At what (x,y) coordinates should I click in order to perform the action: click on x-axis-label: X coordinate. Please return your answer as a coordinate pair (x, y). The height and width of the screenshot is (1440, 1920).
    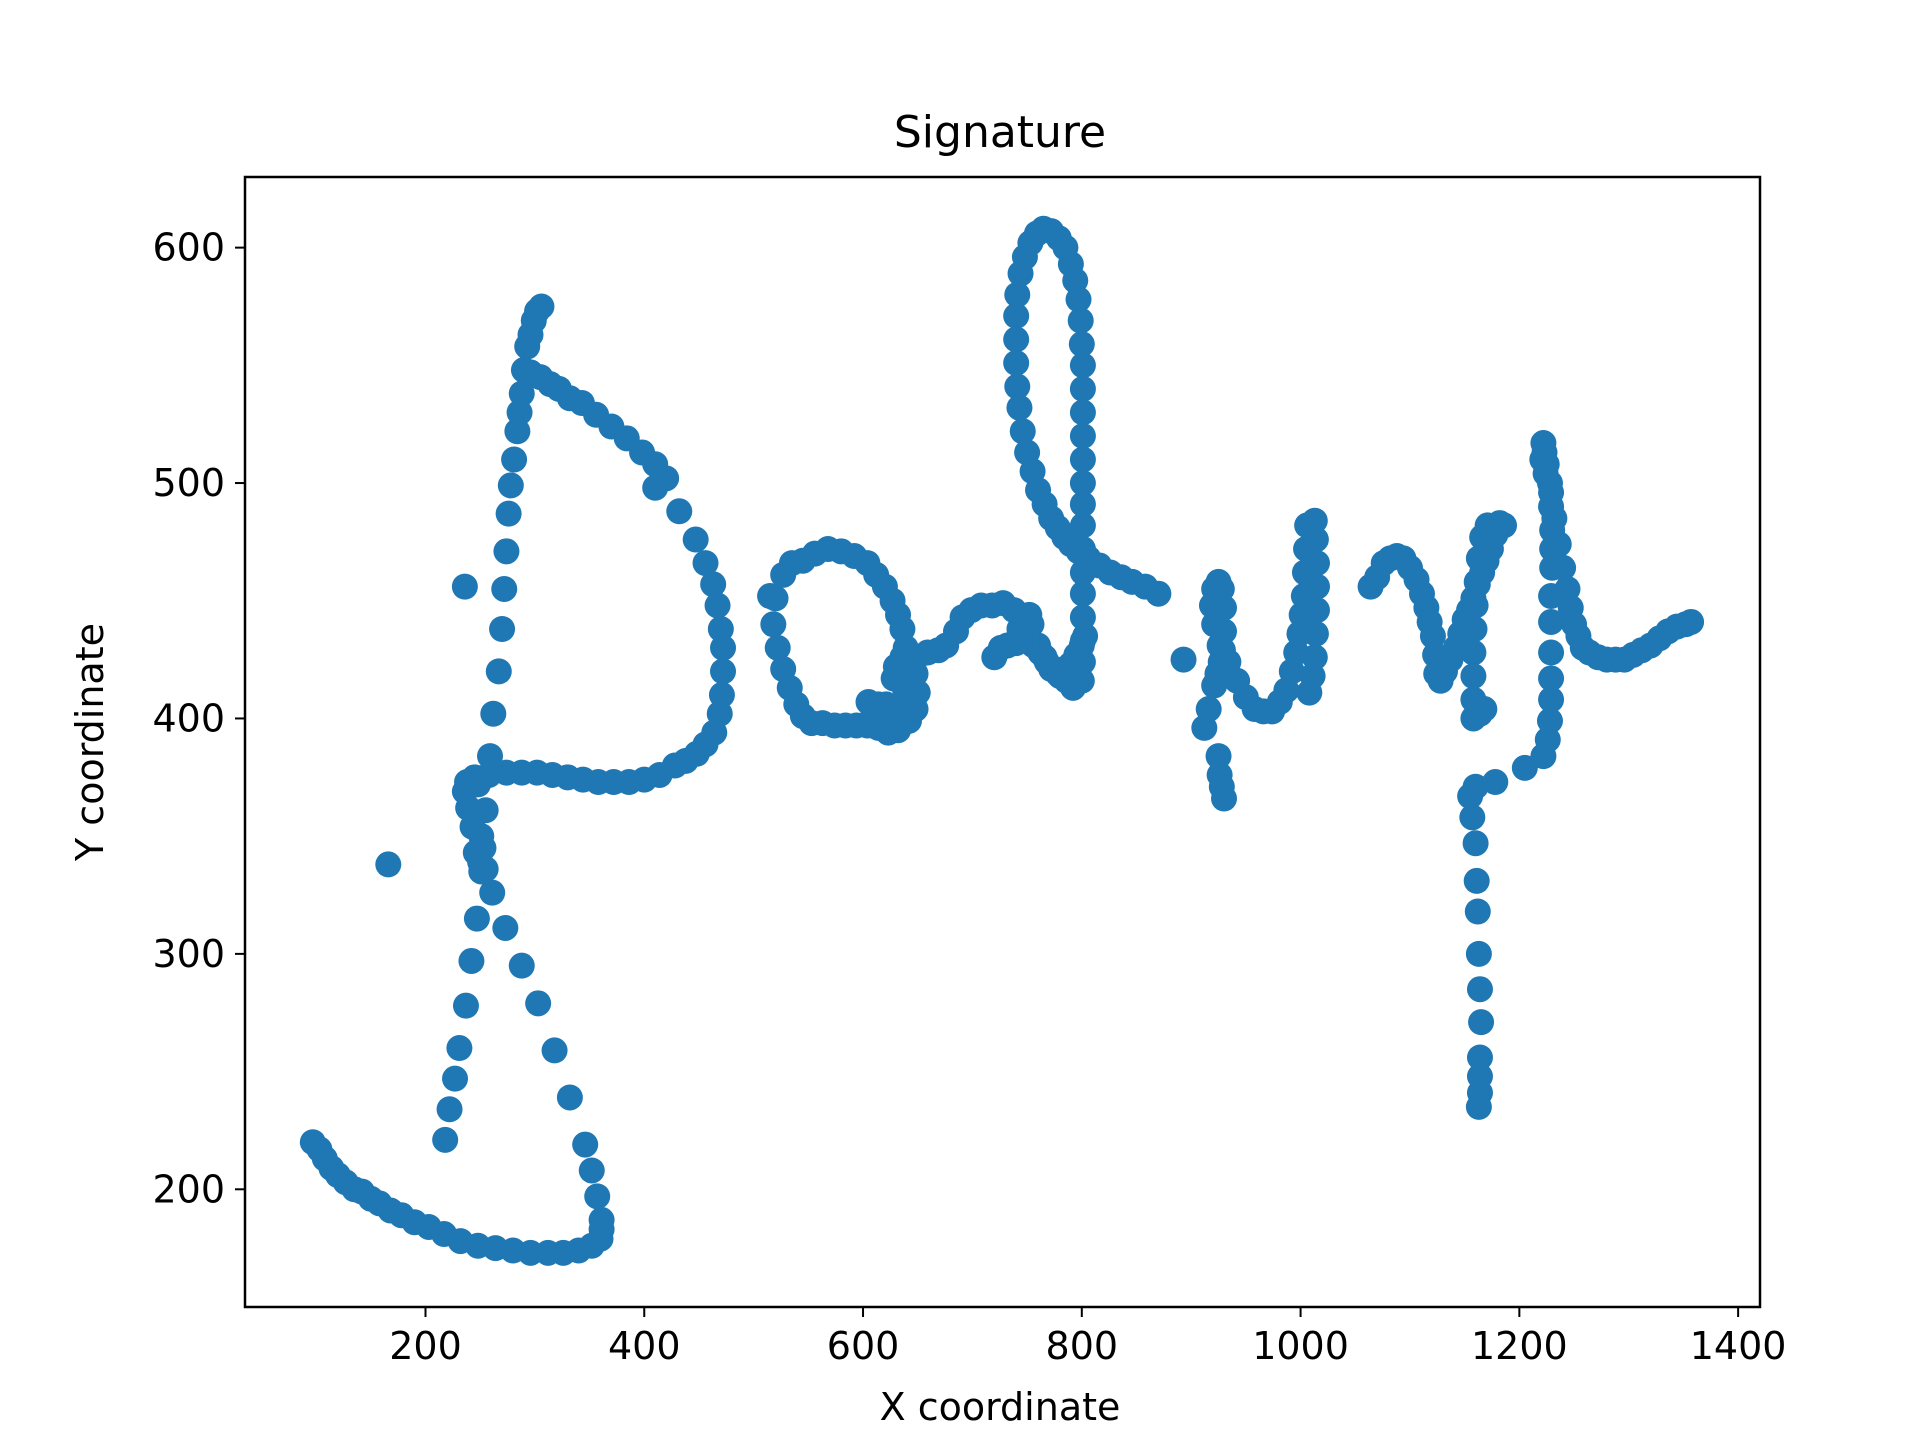
    Looking at the image, I should click on (1000, 1407).